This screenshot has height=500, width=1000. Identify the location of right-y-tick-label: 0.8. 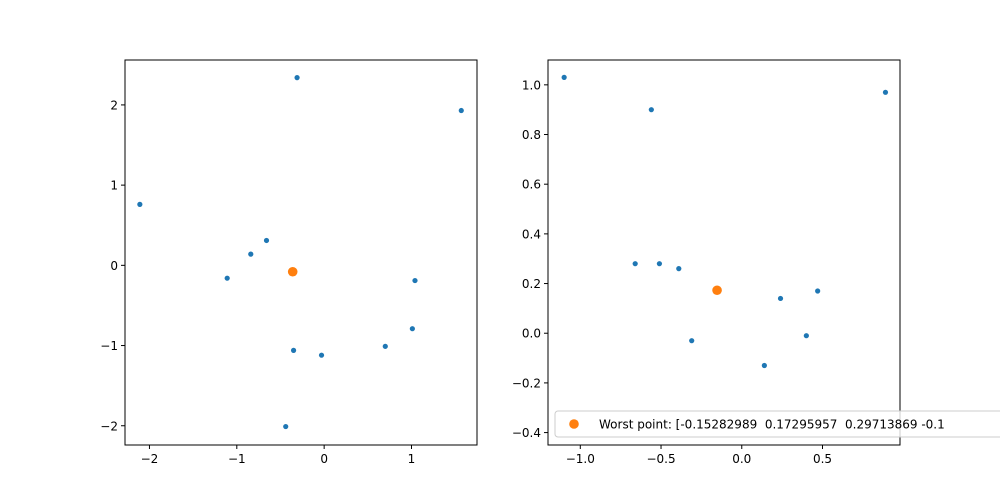
(531, 135).